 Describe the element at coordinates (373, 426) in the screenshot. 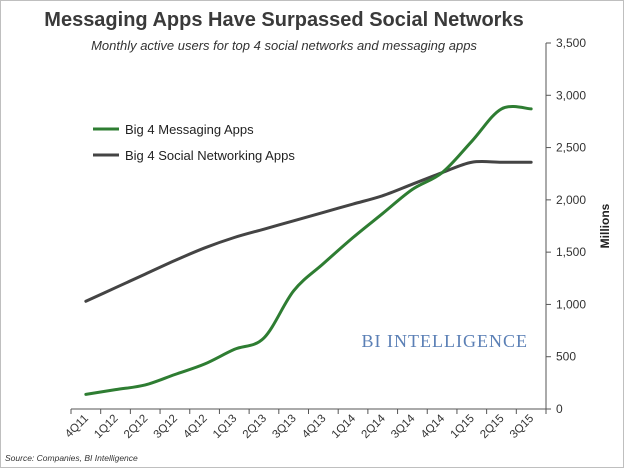

I see `x-tick-label: 2Q14` at that location.